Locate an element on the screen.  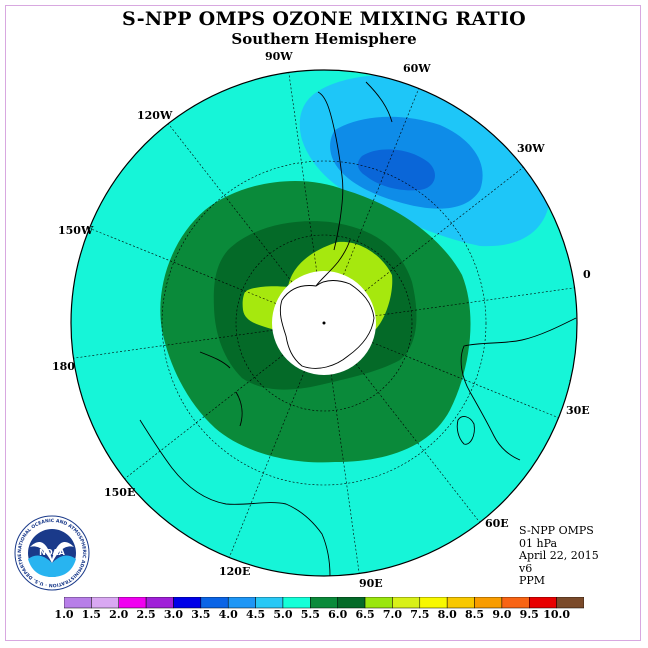
svg-text: NOAA is located at coordinates (52, 552).